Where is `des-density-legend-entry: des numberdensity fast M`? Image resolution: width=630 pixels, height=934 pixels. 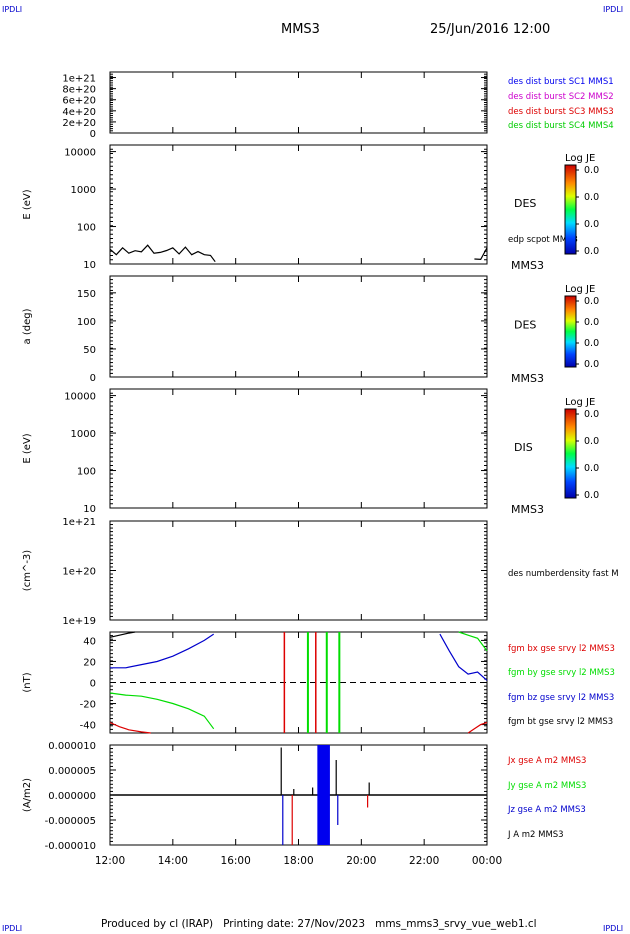 des-density-legend-entry: des numberdensity fast M is located at coordinates (563, 574).